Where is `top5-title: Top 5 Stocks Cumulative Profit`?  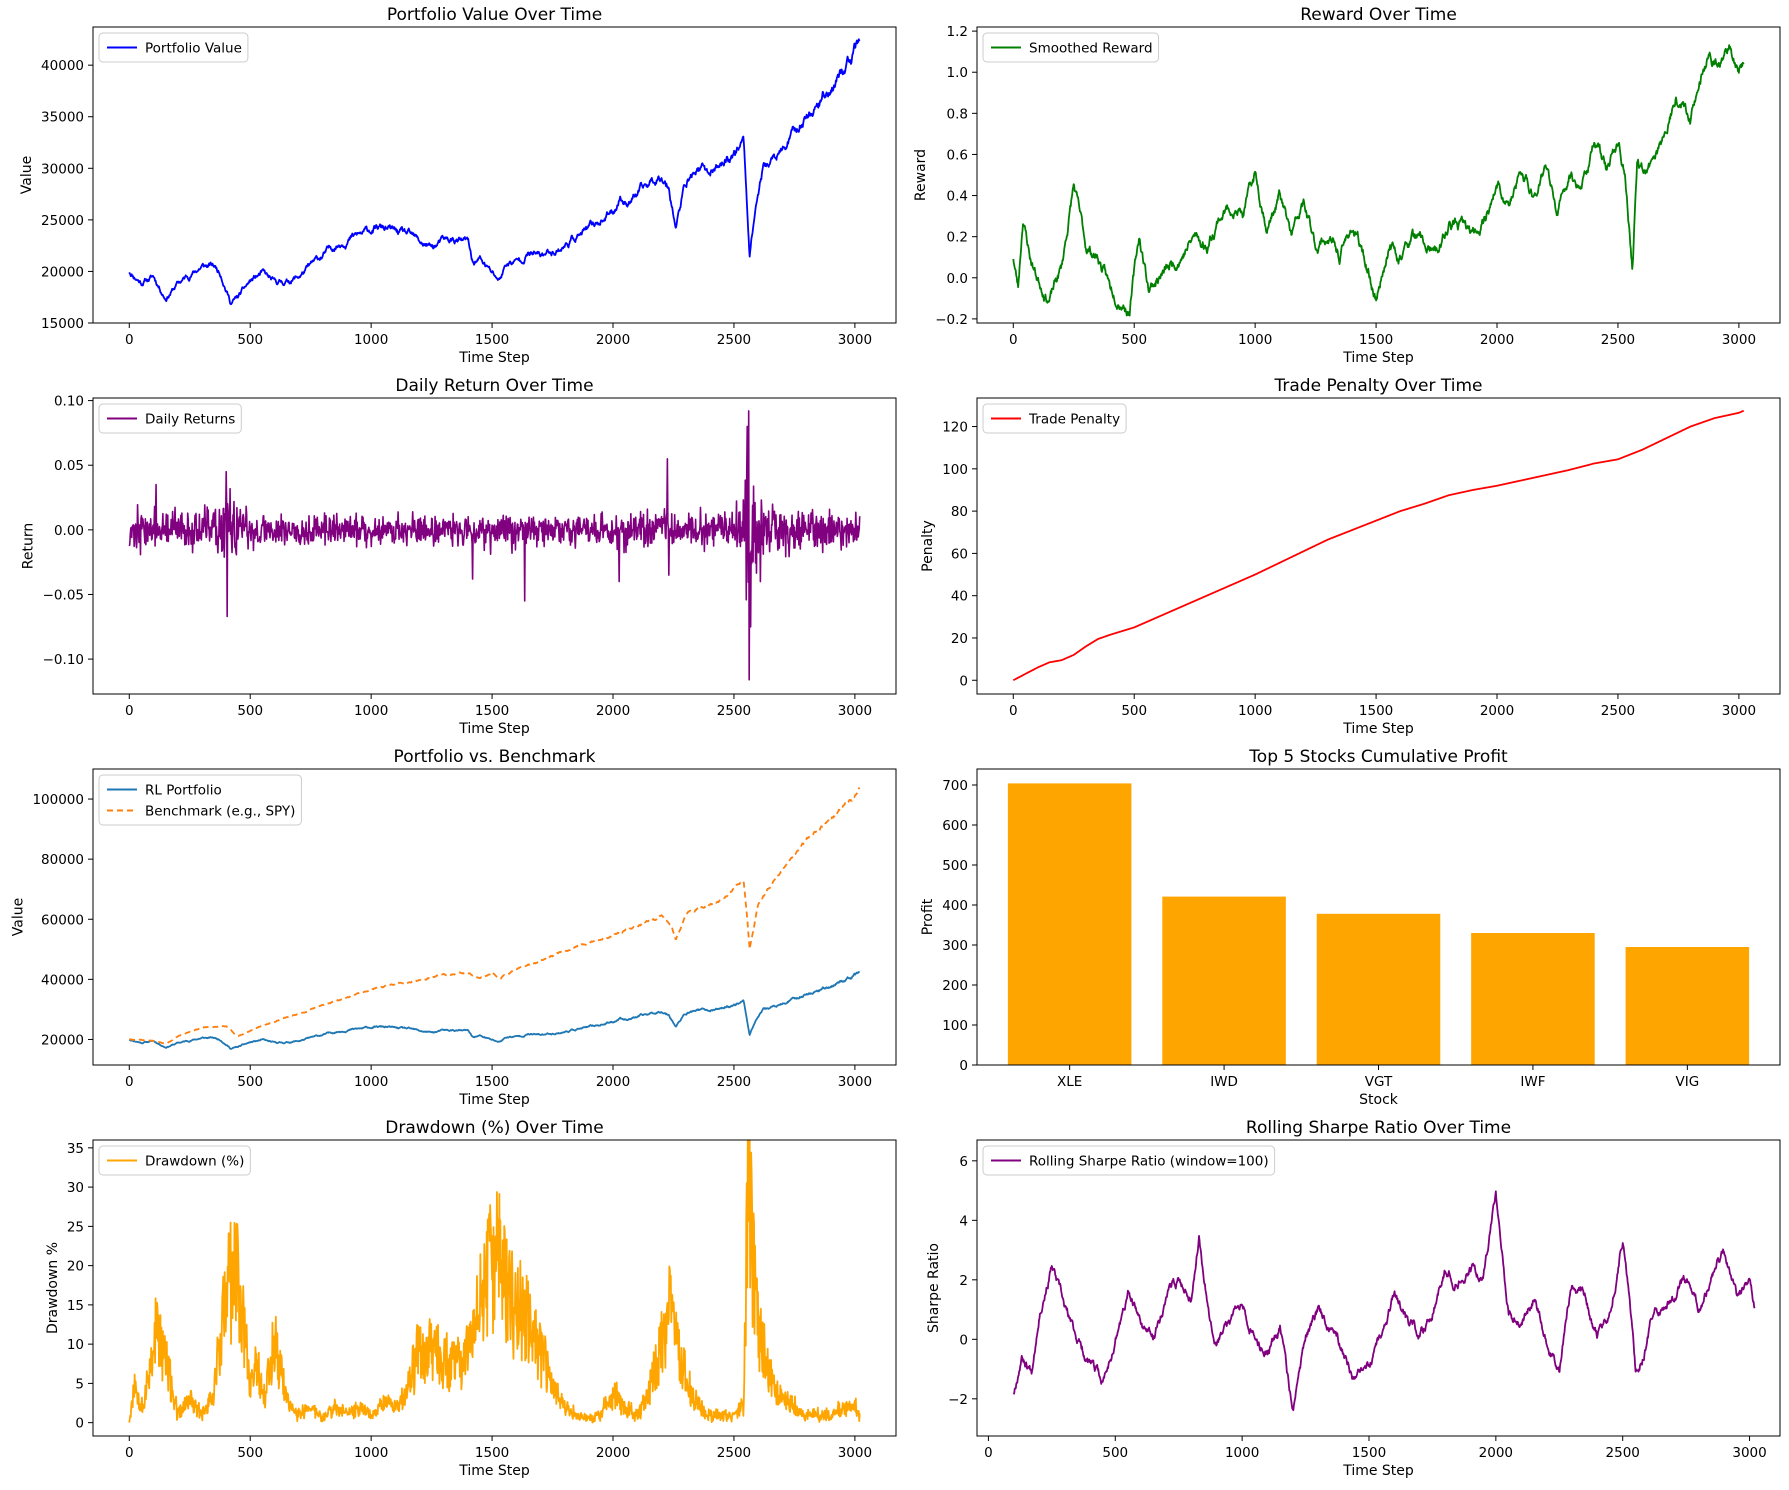
top5-title: Top 5 Stocks Cumulative Profit is located at coordinates (1378, 757).